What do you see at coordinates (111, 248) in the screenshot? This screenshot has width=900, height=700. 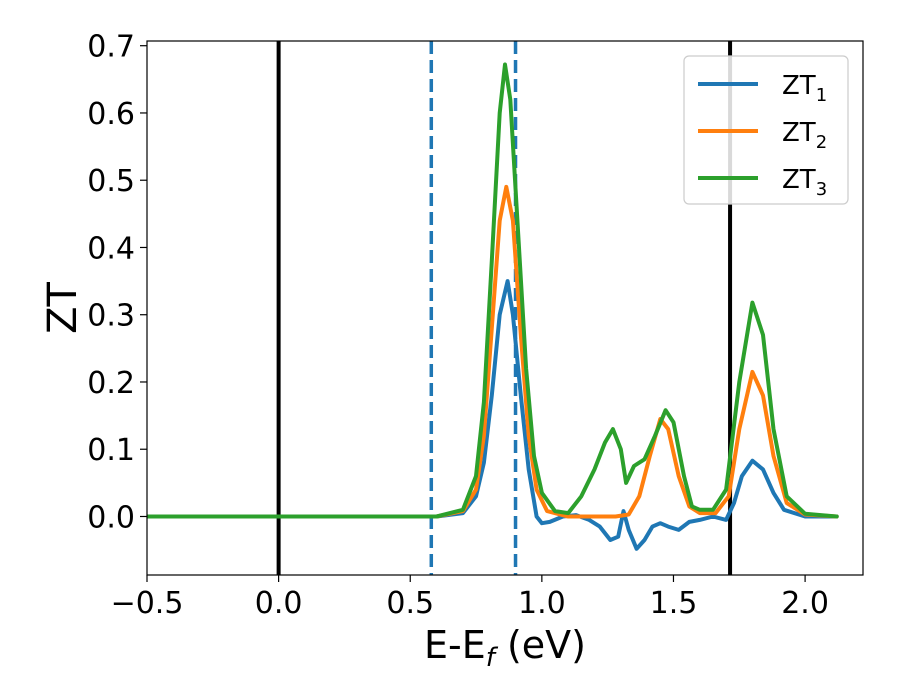 I see `y-tick-label: 0.4` at bounding box center [111, 248].